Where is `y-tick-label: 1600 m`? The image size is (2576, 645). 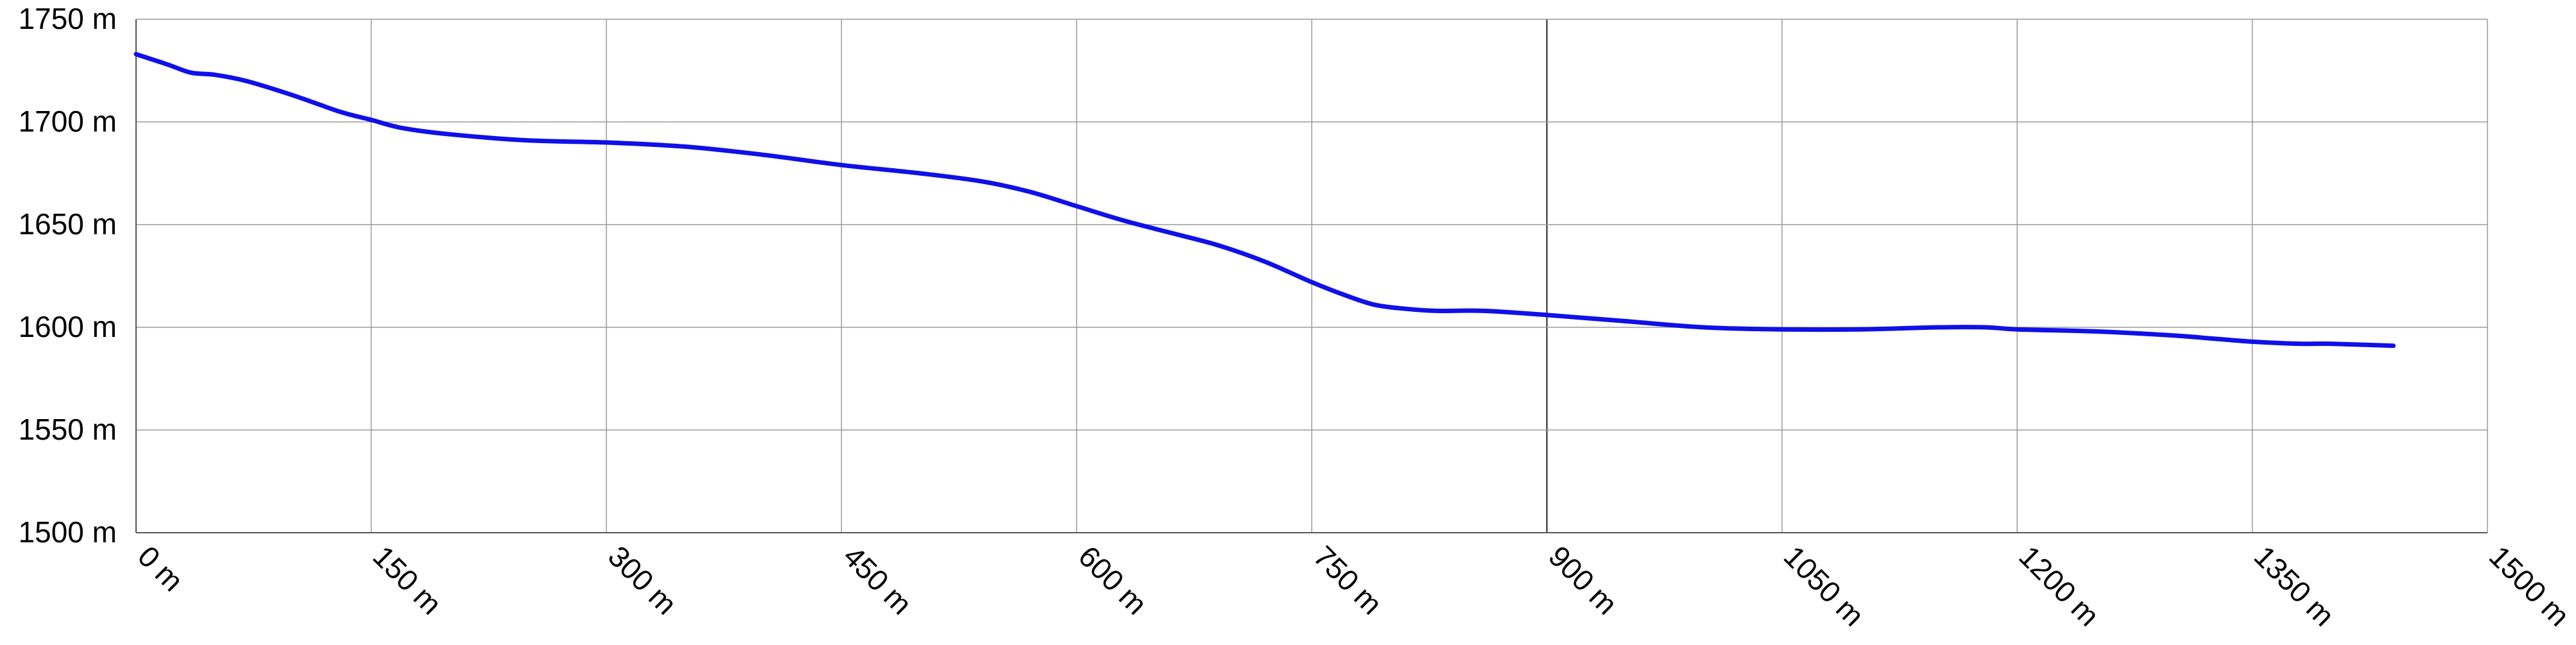
y-tick-label: 1600 m is located at coordinates (68, 326).